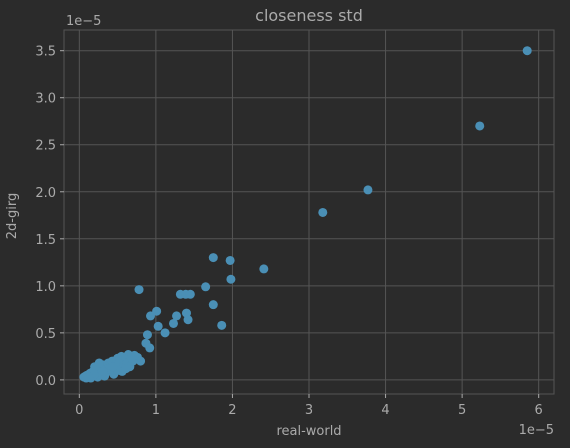 The width and height of the screenshot is (570, 448). I want to click on x-axis-label: real-world, so click(308, 431).